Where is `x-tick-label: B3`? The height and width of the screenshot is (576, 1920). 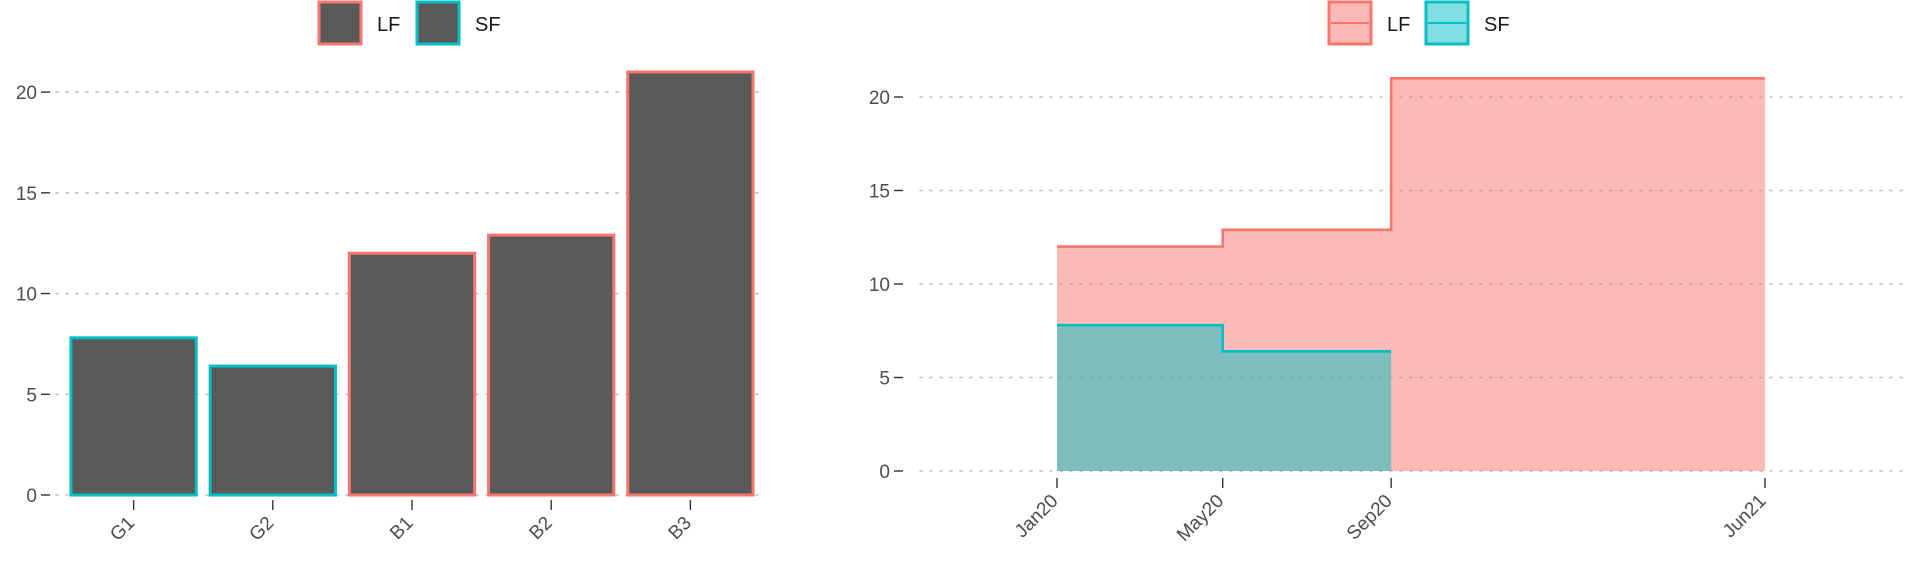 x-tick-label: B3 is located at coordinates (680, 528).